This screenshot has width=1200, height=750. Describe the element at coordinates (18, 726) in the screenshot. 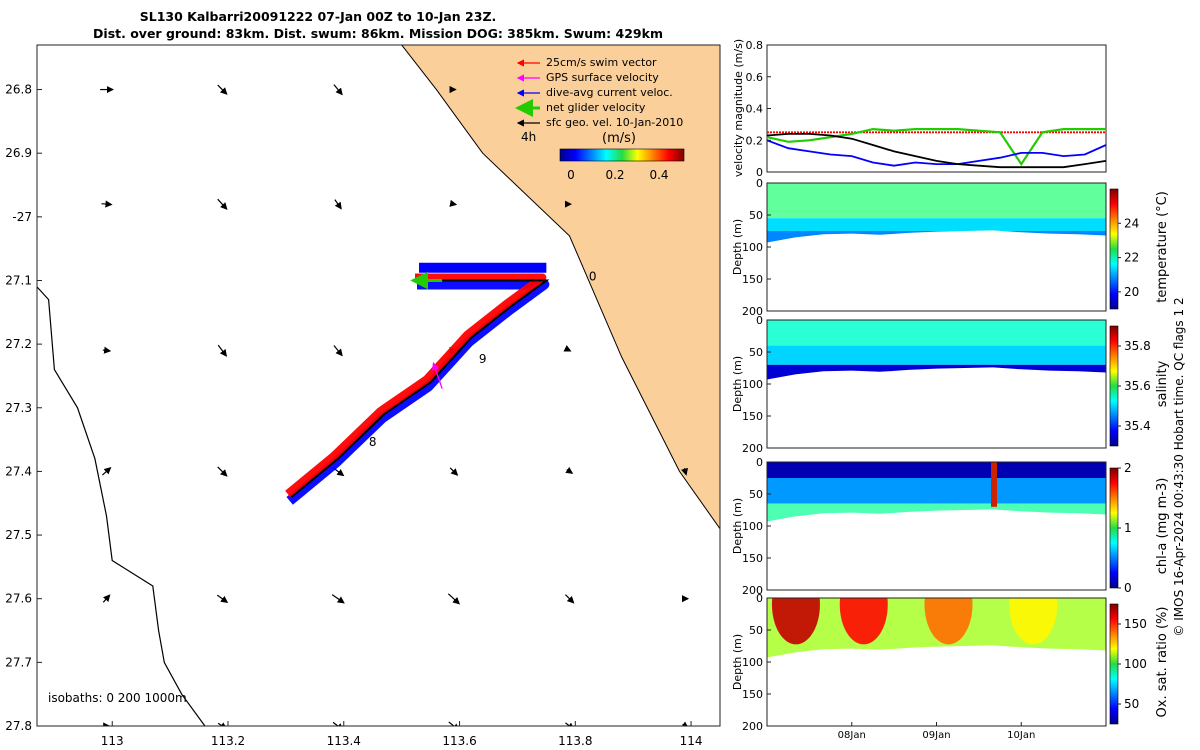

I see `map-ytick-label: 27.8` at that location.